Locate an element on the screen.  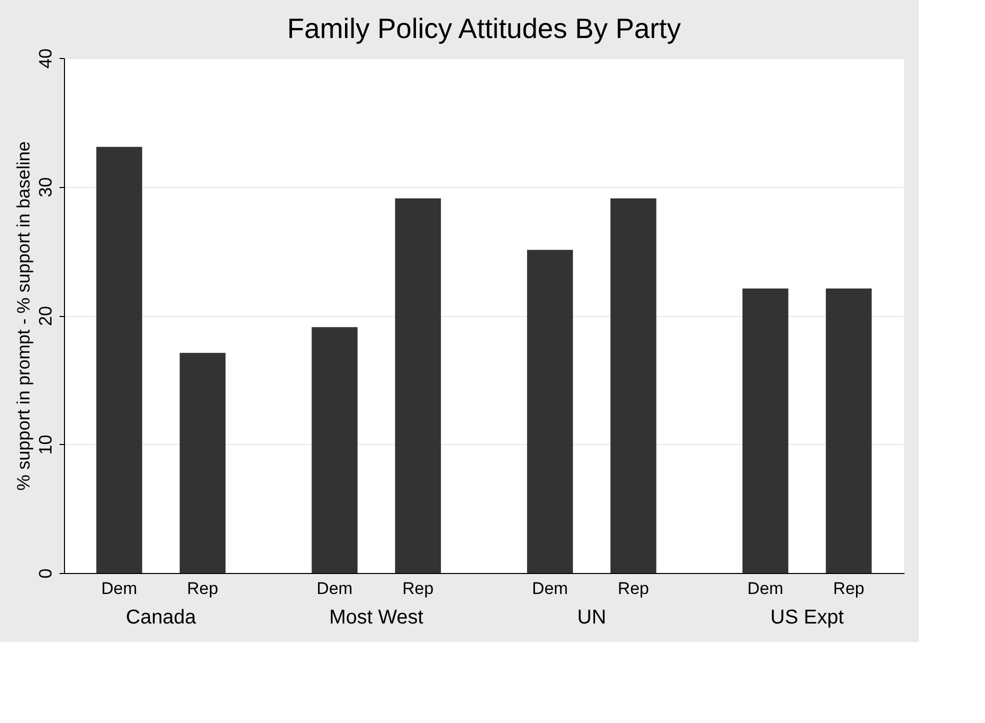
y-tick-label: 30 is located at coordinates (46, 187).